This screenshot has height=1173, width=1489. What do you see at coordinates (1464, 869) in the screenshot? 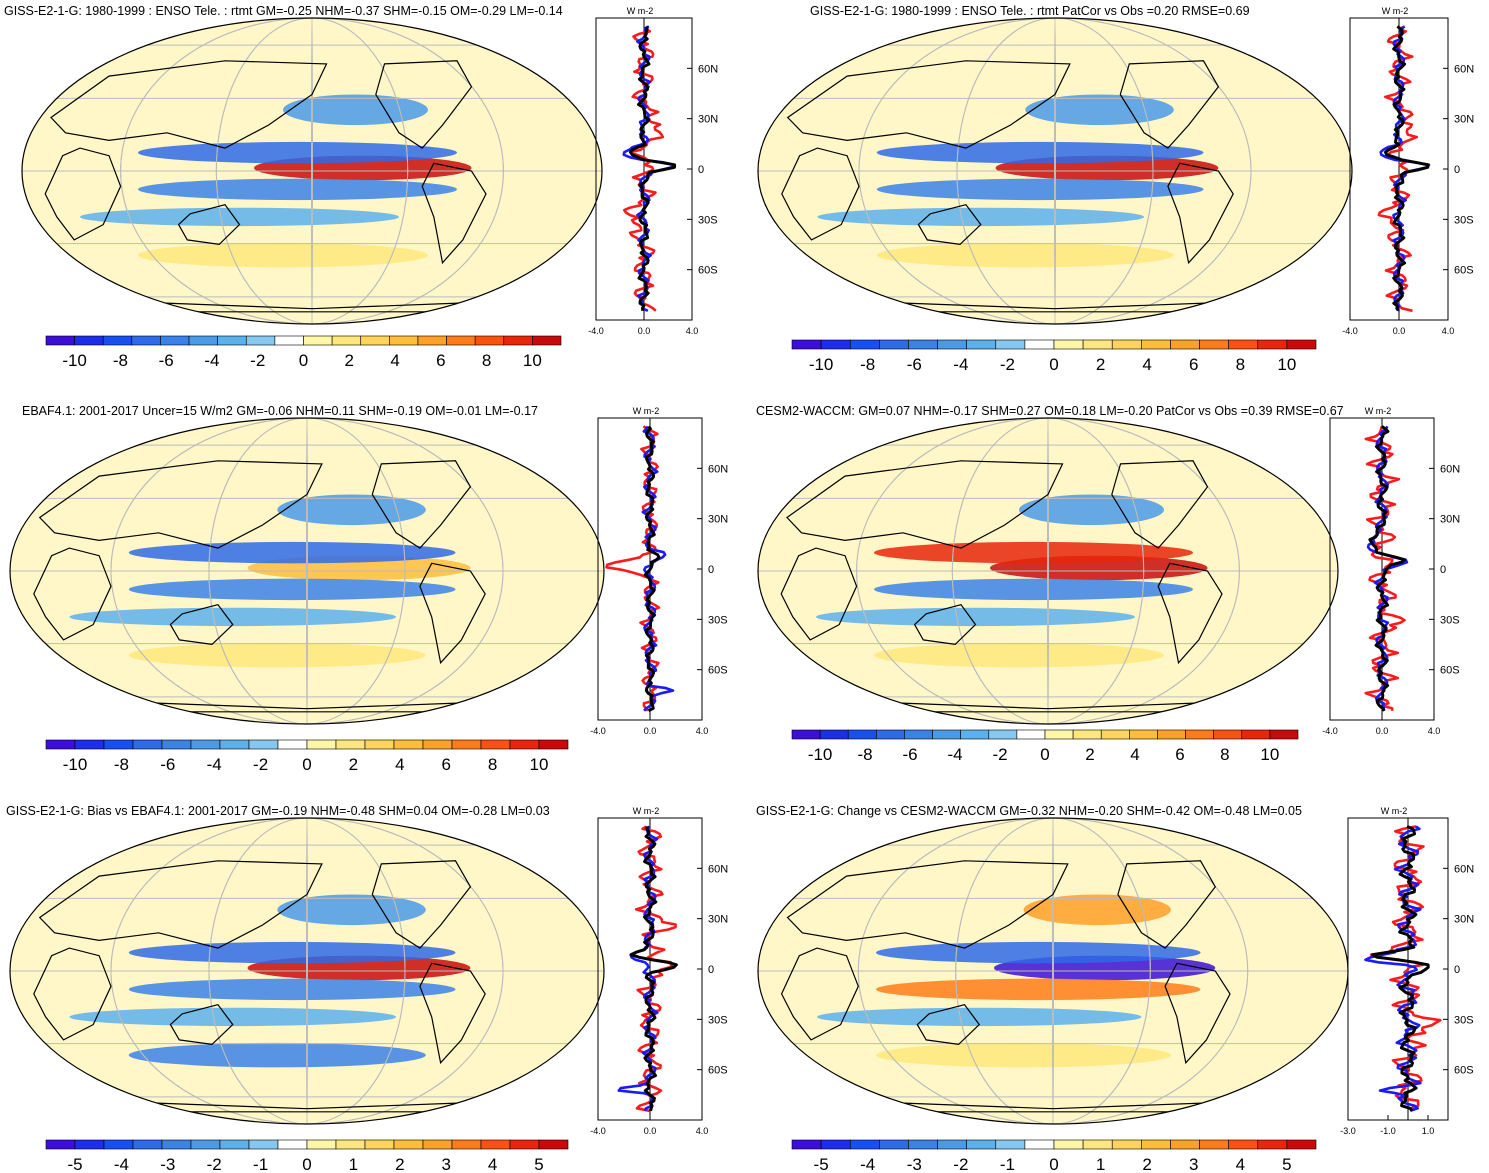
I see `zonal-lat-label: 60N` at bounding box center [1464, 869].